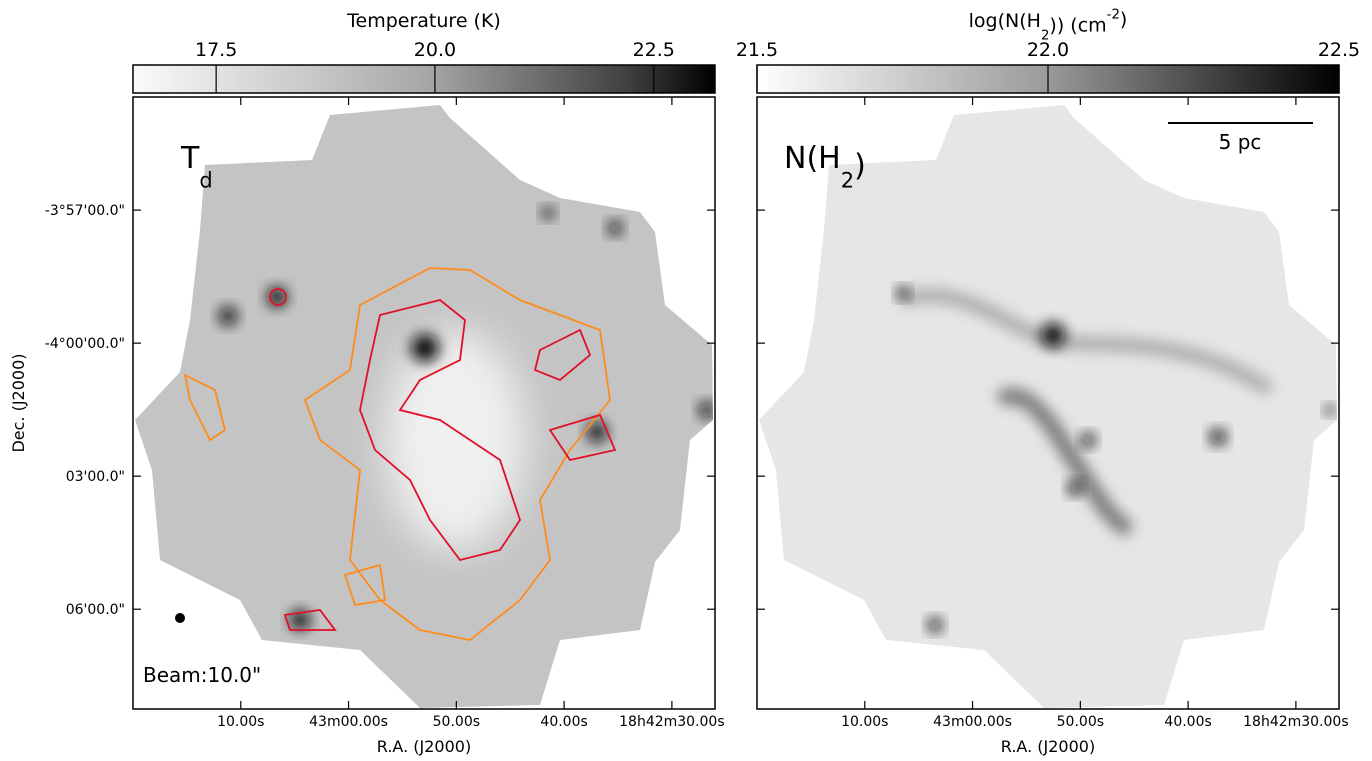 This screenshot has width=1372, height=761. What do you see at coordinates (1240, 142) in the screenshot?
I see `scale-bar-label: 5 pc` at bounding box center [1240, 142].